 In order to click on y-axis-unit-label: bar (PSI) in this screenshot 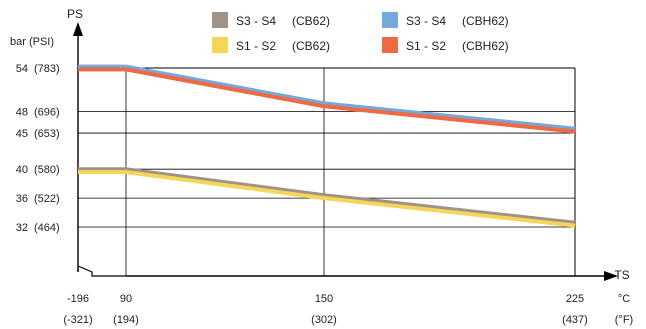, I will do `click(32, 42)`.